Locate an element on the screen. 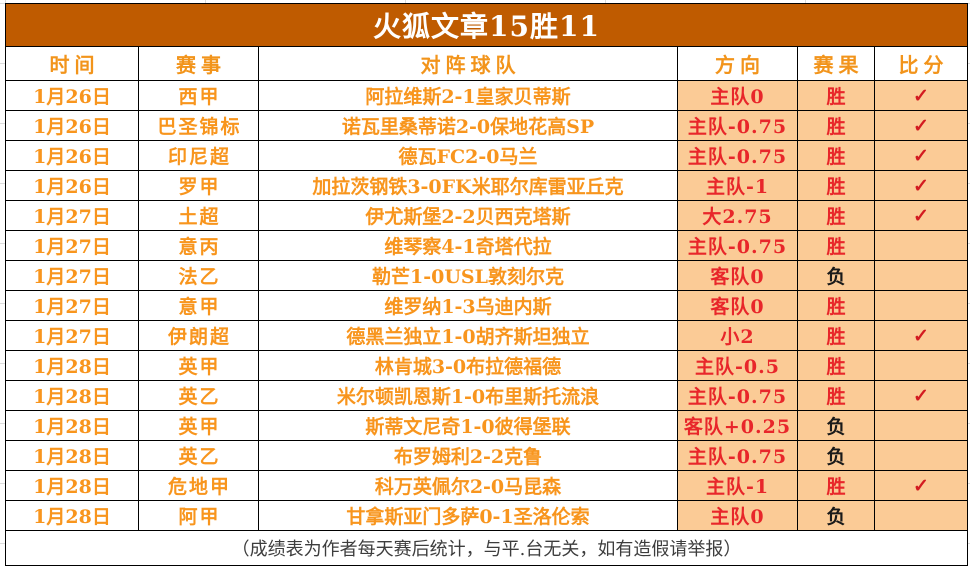 The height and width of the screenshot is (566, 970). cell-league: 土超 is located at coordinates (198, 215).